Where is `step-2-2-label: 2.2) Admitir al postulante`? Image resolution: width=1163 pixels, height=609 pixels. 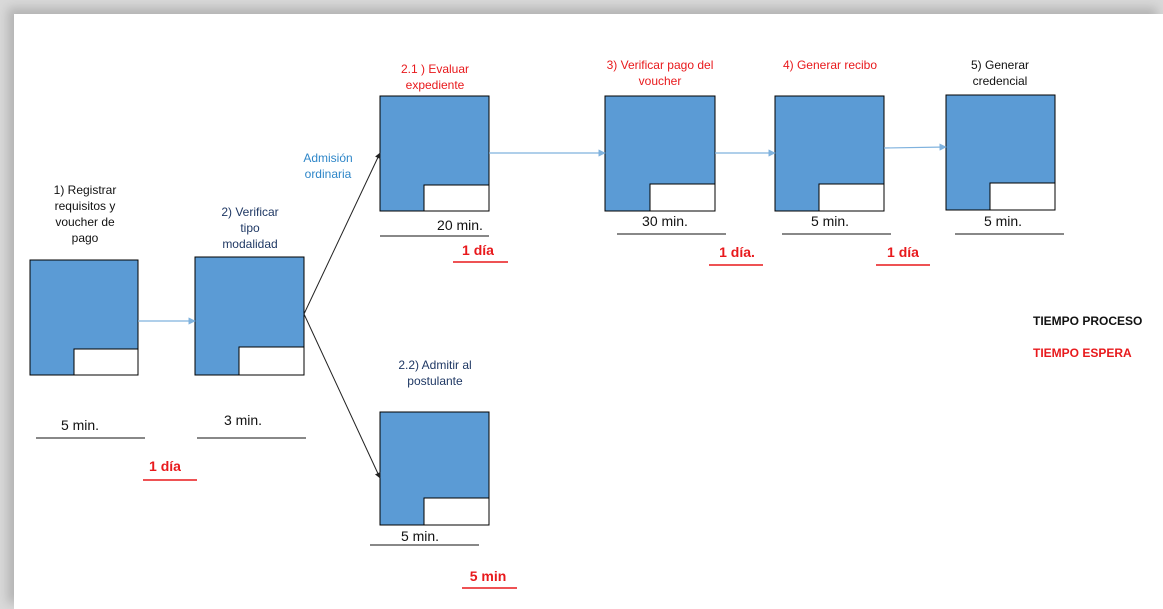 step-2-2-label: 2.2) Admitir al postulante is located at coordinates (435, 373).